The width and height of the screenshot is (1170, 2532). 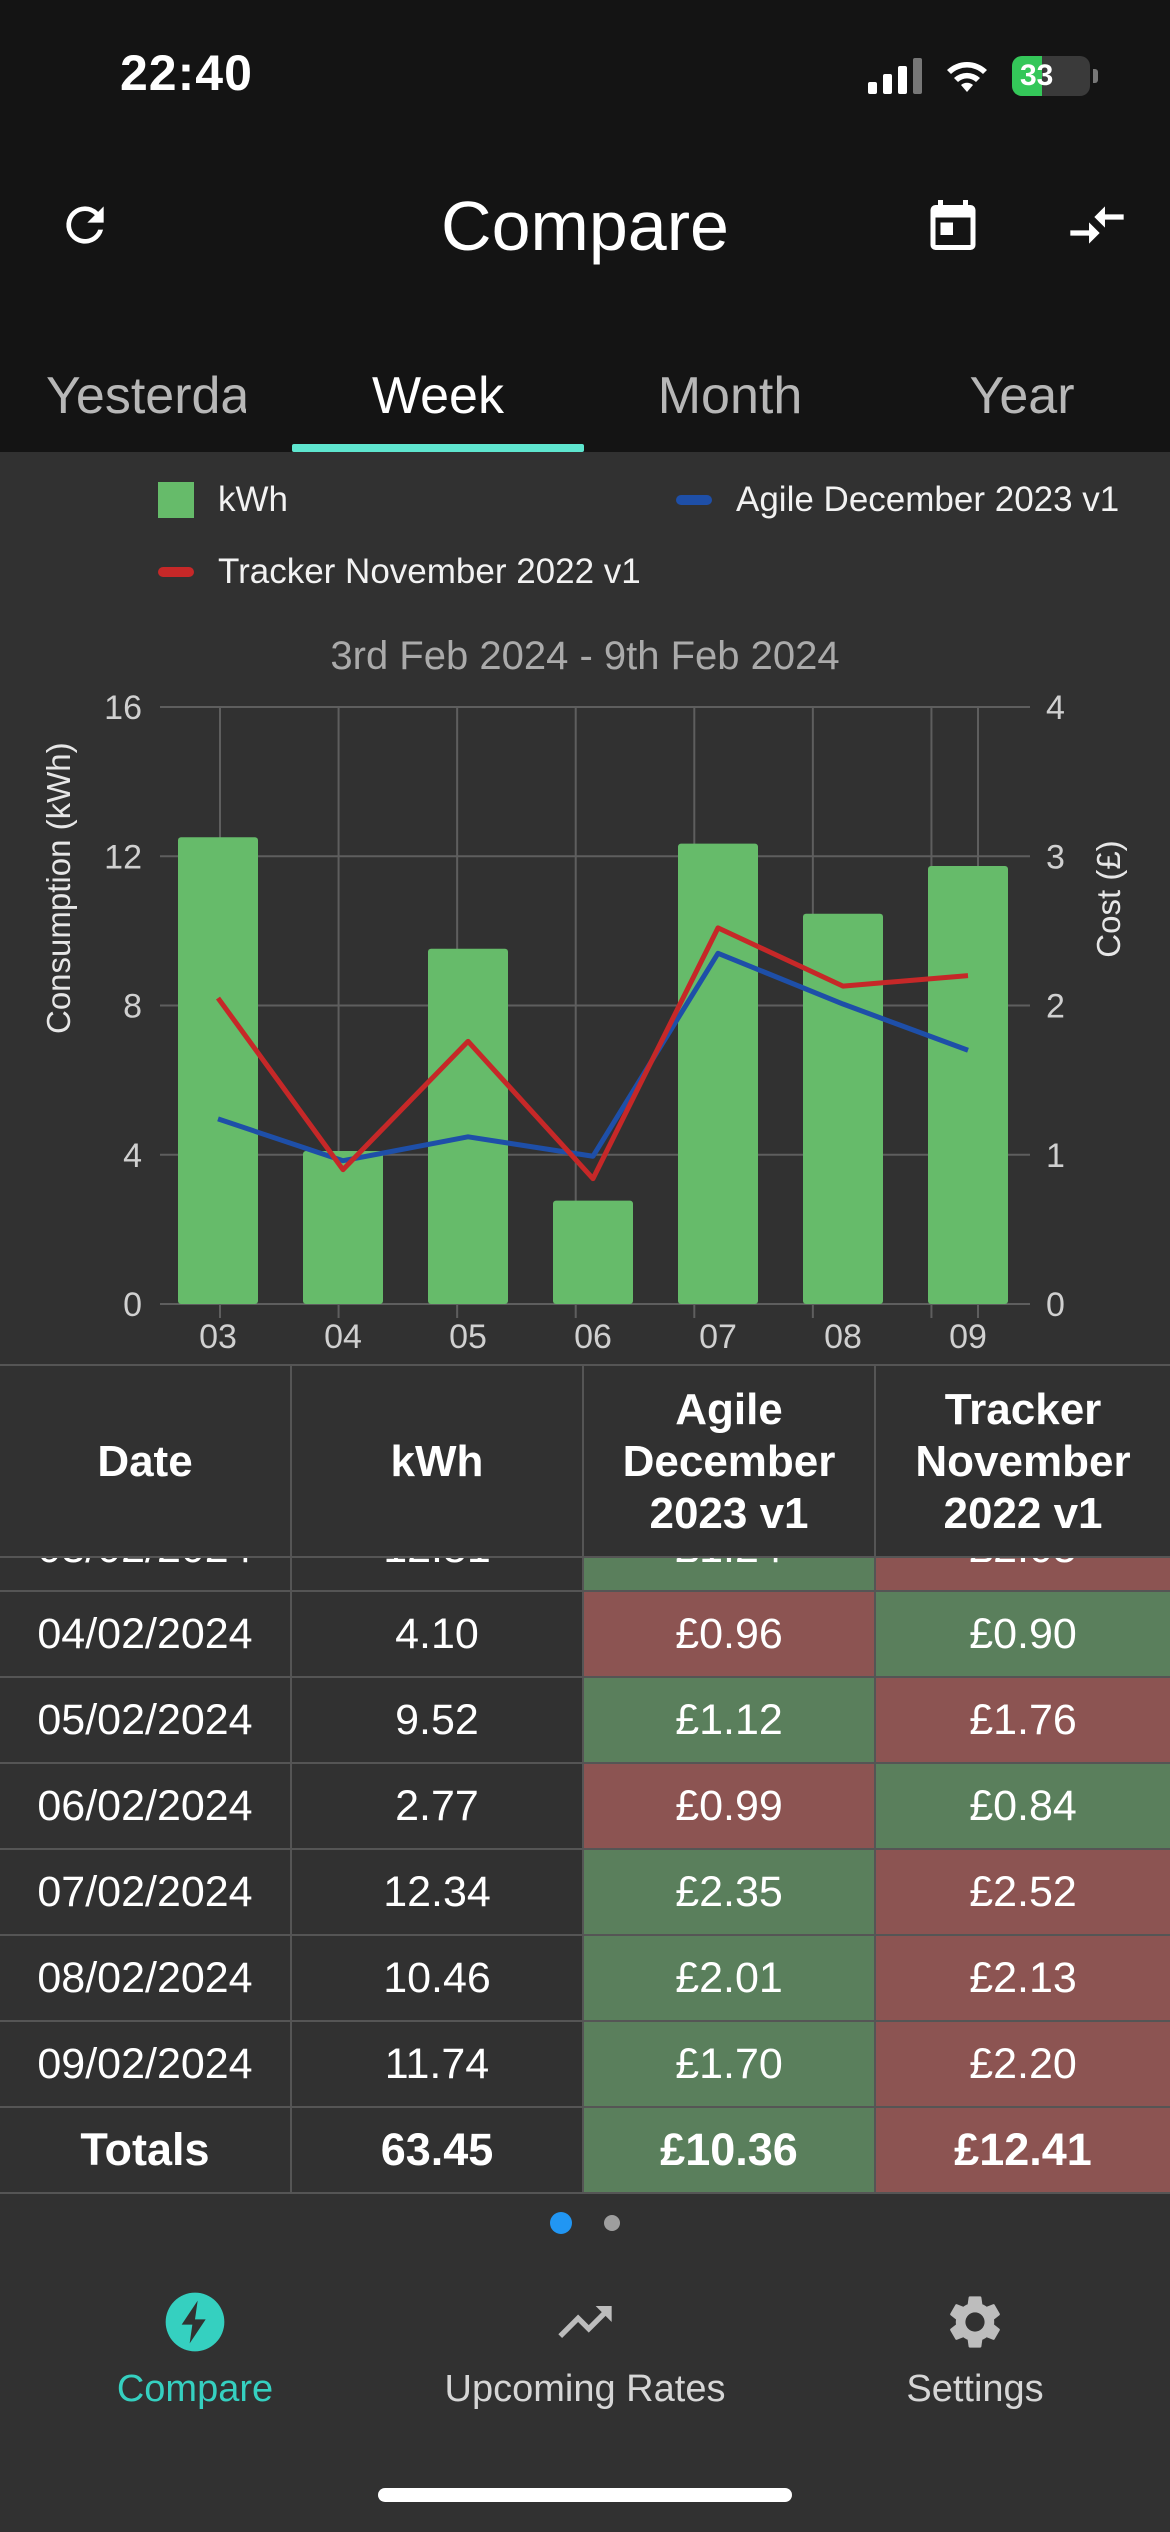 I want to click on trending-up-icon, so click(x=585, y=2322).